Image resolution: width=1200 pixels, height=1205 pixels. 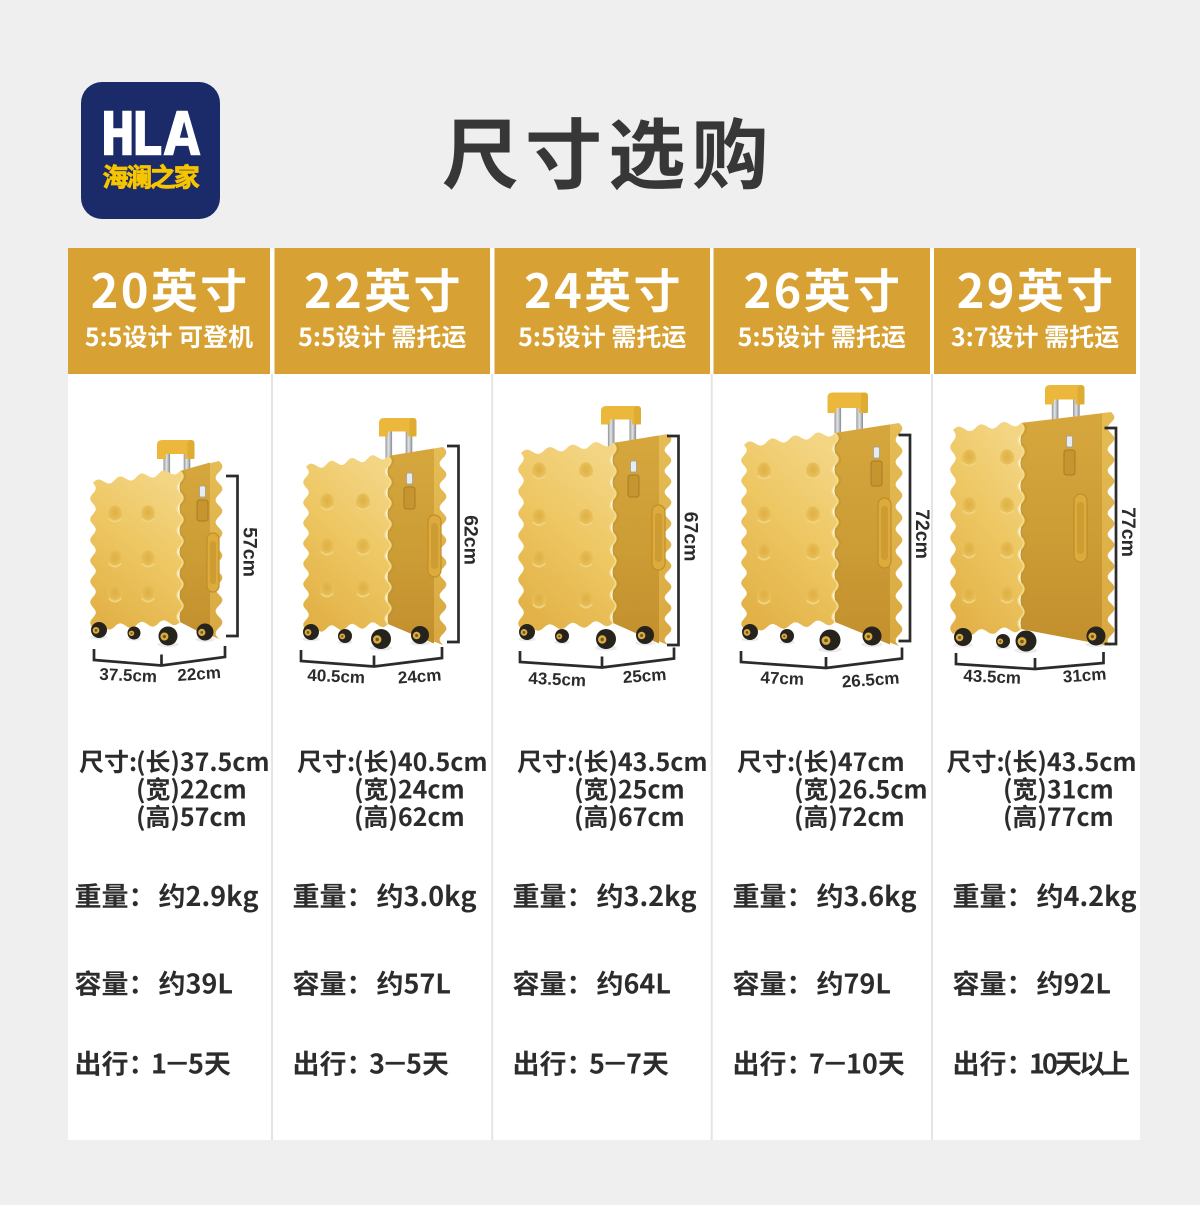 What do you see at coordinates (922, 534) in the screenshot?
I see `svg-text: 72cm` at bounding box center [922, 534].